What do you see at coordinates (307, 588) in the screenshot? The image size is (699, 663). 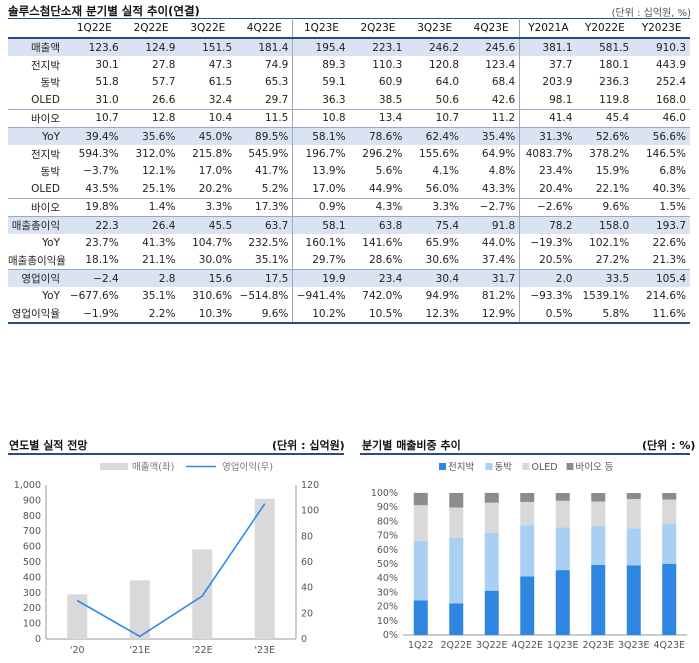 I see `right-tick-label: 40` at bounding box center [307, 588].